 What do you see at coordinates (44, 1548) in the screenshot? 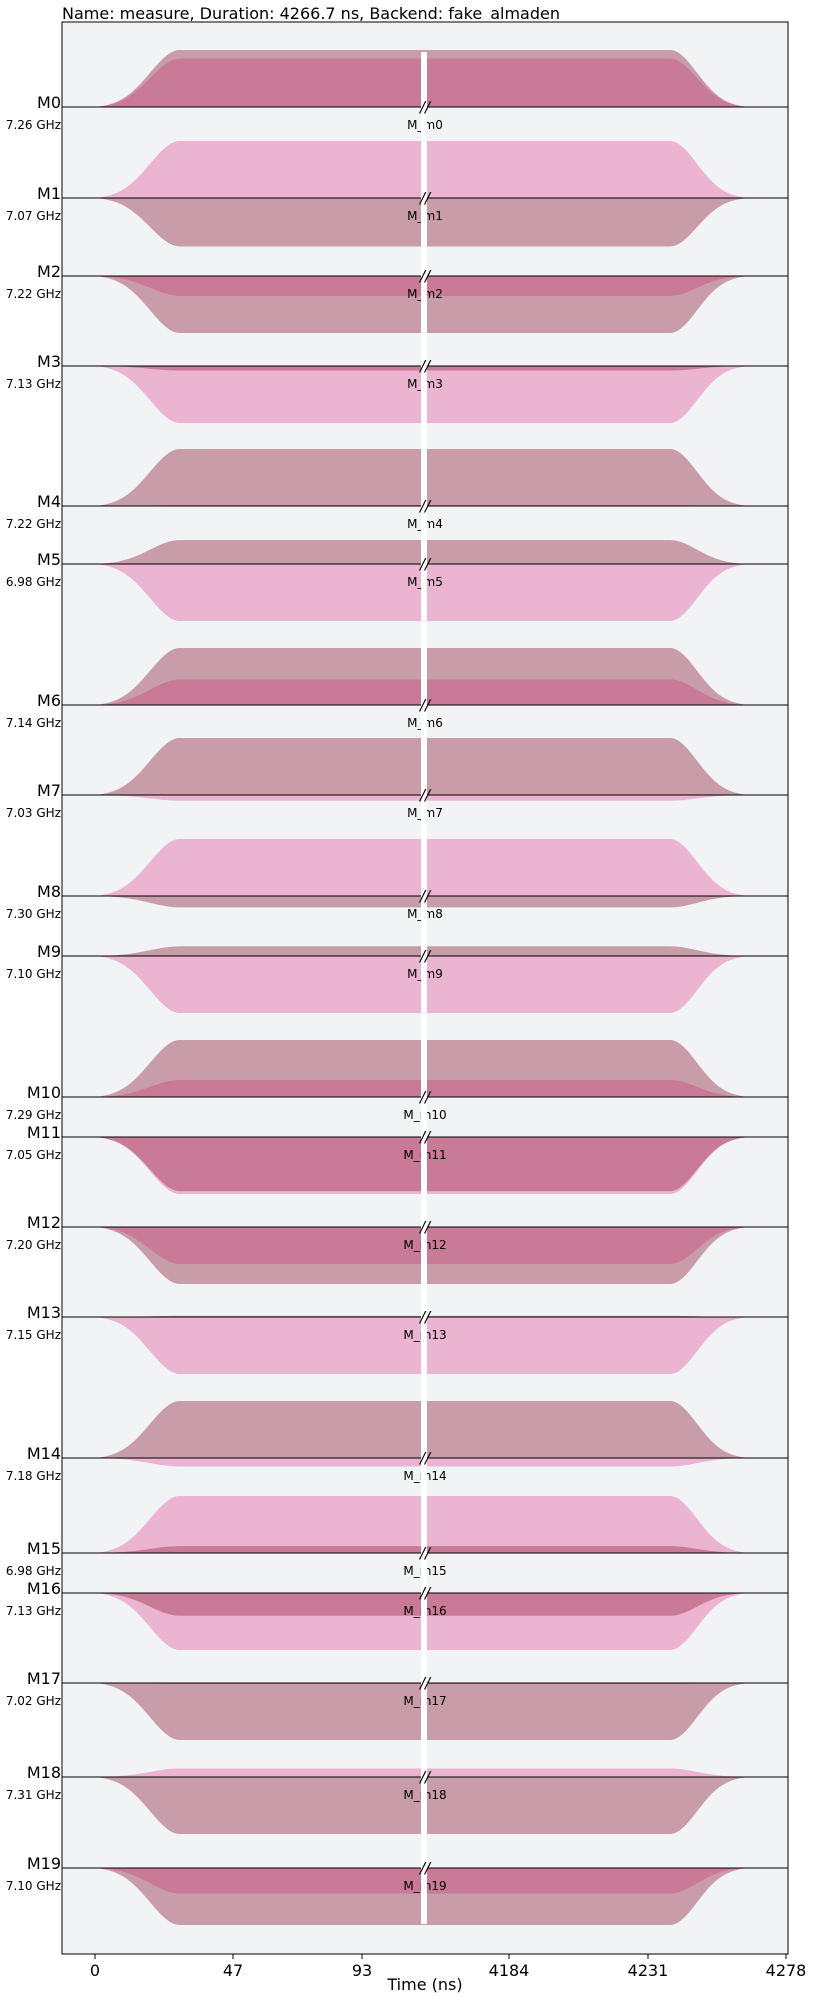
I see `channel-name: M15` at bounding box center [44, 1548].